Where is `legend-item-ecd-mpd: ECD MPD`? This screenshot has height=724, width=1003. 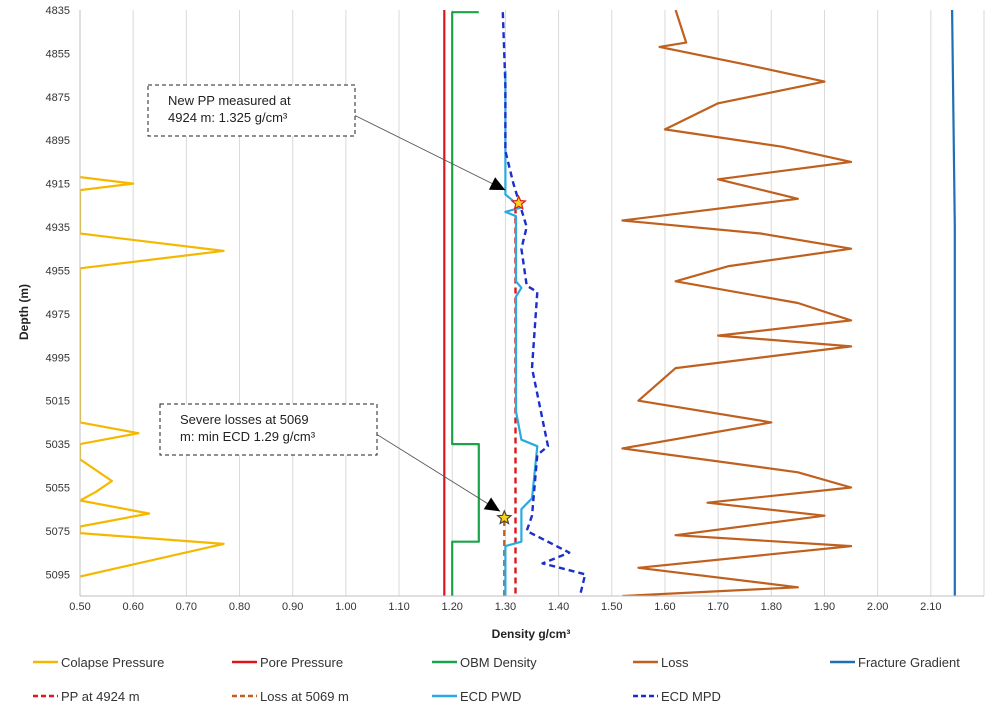
legend-item-ecd-mpd: ECD MPD is located at coordinates (677, 696).